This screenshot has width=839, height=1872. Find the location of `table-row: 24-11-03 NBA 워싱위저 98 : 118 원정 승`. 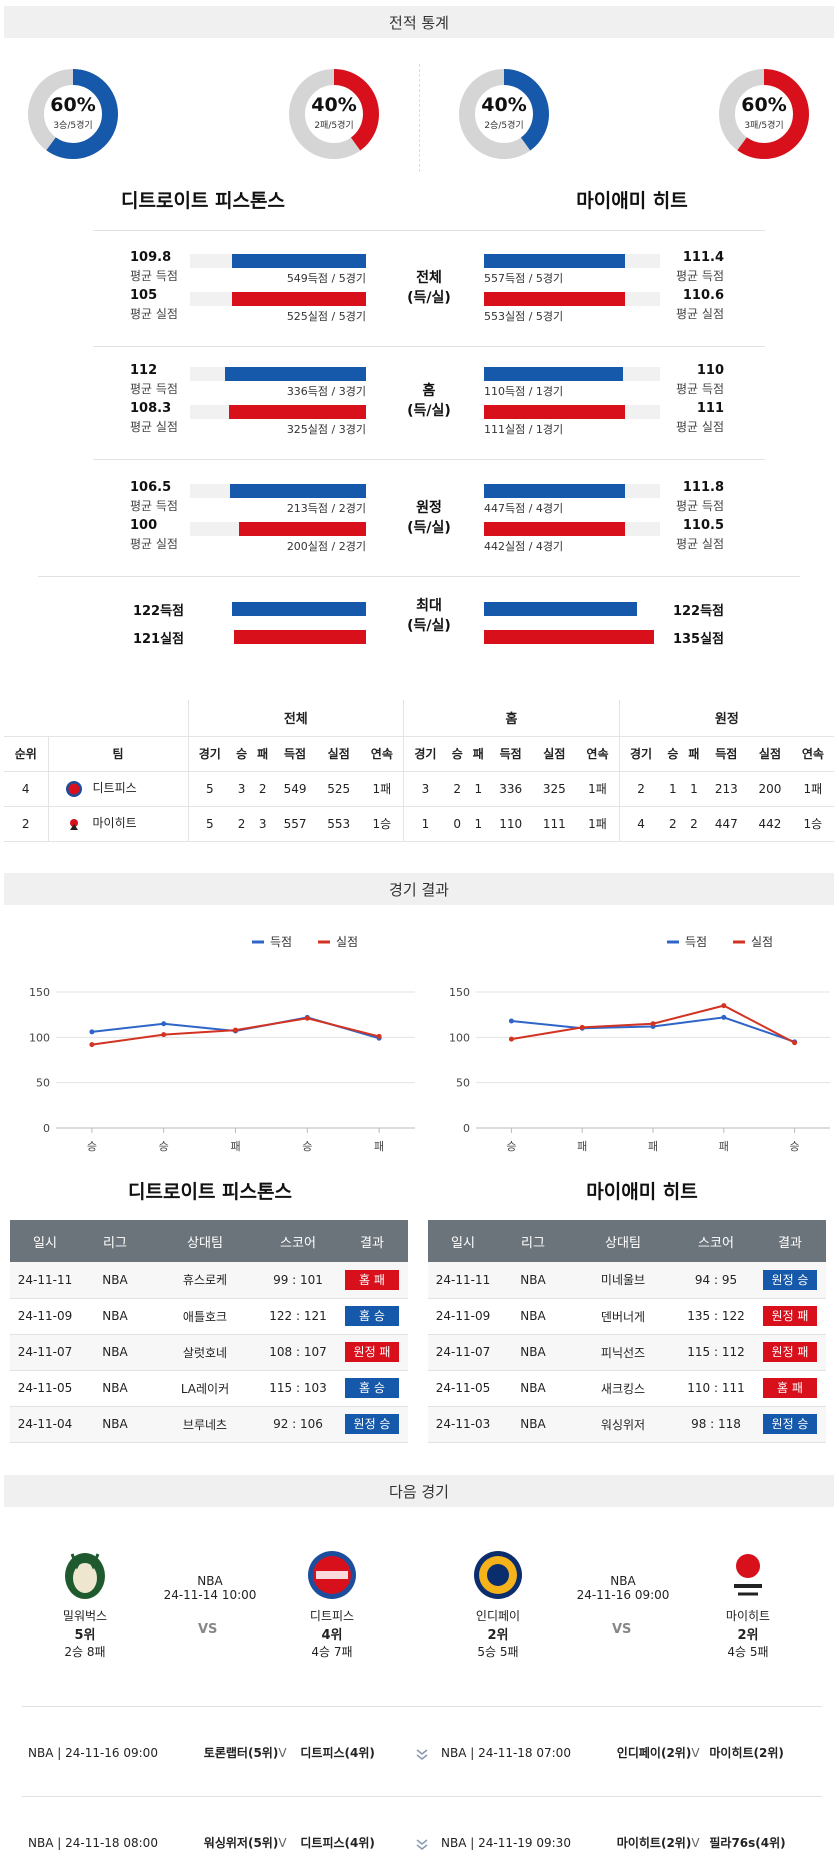

table-row: 24-11-03 NBA 워싱위저 98 : 118 원정 승 is located at coordinates (627, 1424).